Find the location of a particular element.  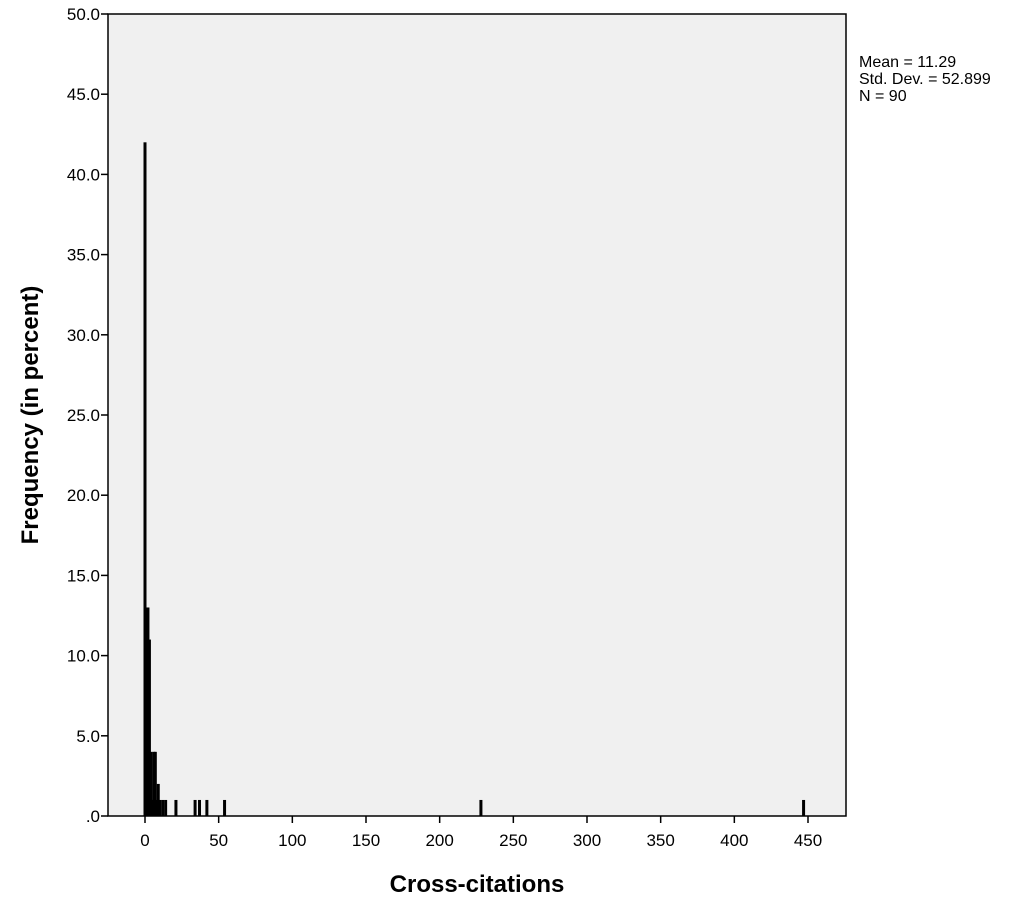

stats-std-dev: Std. Dev. = 52.899 is located at coordinates (925, 79).